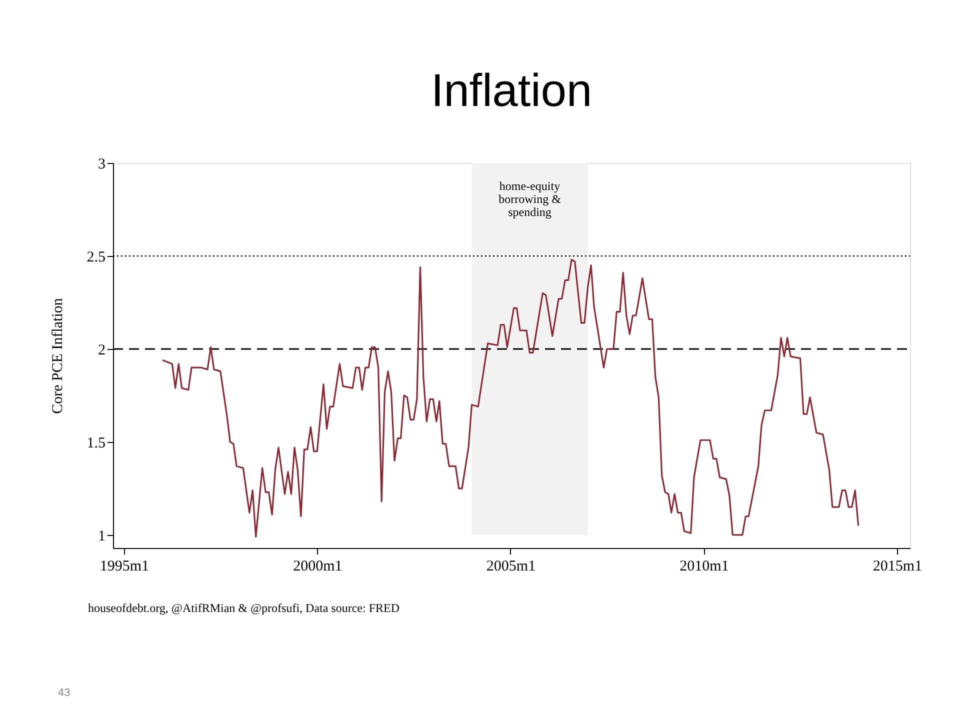 This screenshot has height=723, width=960. What do you see at coordinates (124, 566) in the screenshot?
I see `x-tick-label: 1995m1` at bounding box center [124, 566].